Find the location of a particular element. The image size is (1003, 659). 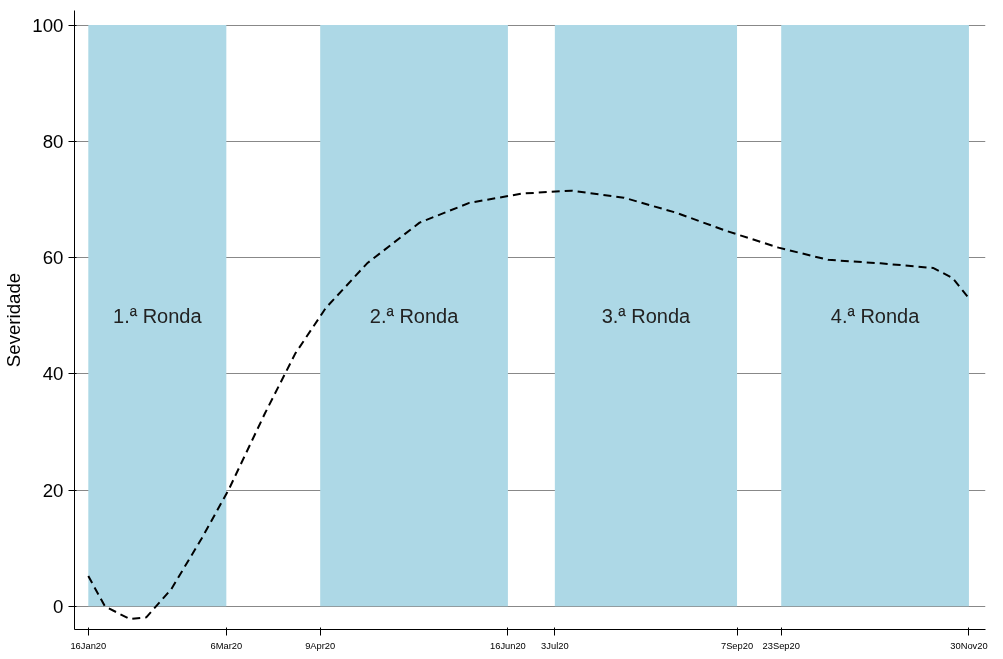

band-label: 2.ª Ronda is located at coordinates (414, 315).